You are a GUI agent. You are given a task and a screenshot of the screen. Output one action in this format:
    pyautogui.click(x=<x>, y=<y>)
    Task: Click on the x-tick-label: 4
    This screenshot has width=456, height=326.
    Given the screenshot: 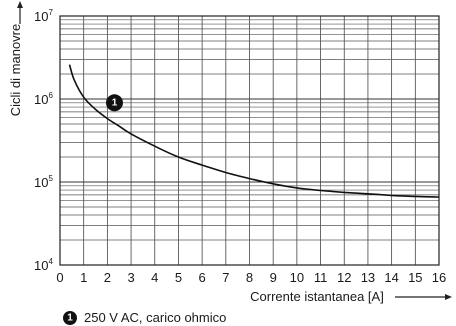 What is the action you would take?
    pyautogui.click(x=154, y=277)
    